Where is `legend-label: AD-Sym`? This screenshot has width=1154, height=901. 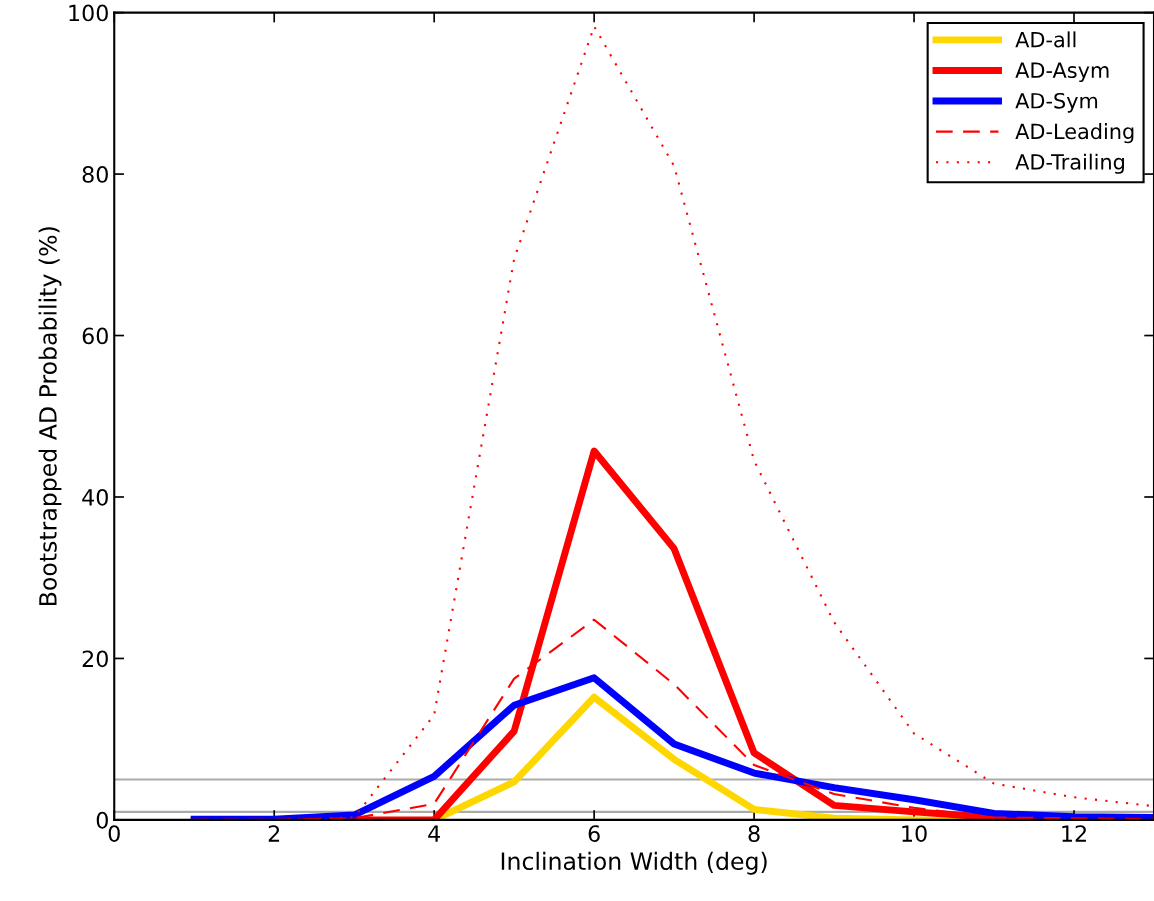 legend-label: AD-Sym is located at coordinates (1056, 102).